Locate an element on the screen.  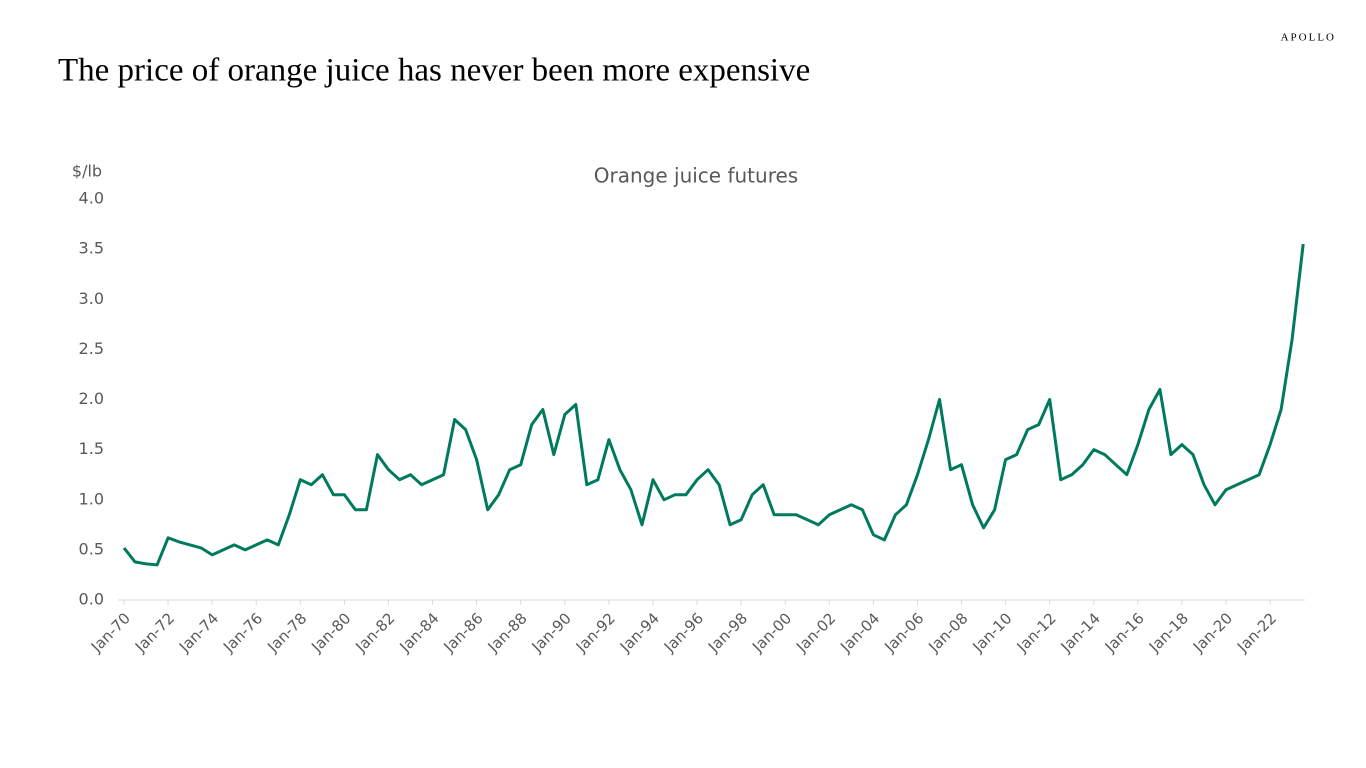
brand: APOLLO is located at coordinates (1308, 38).